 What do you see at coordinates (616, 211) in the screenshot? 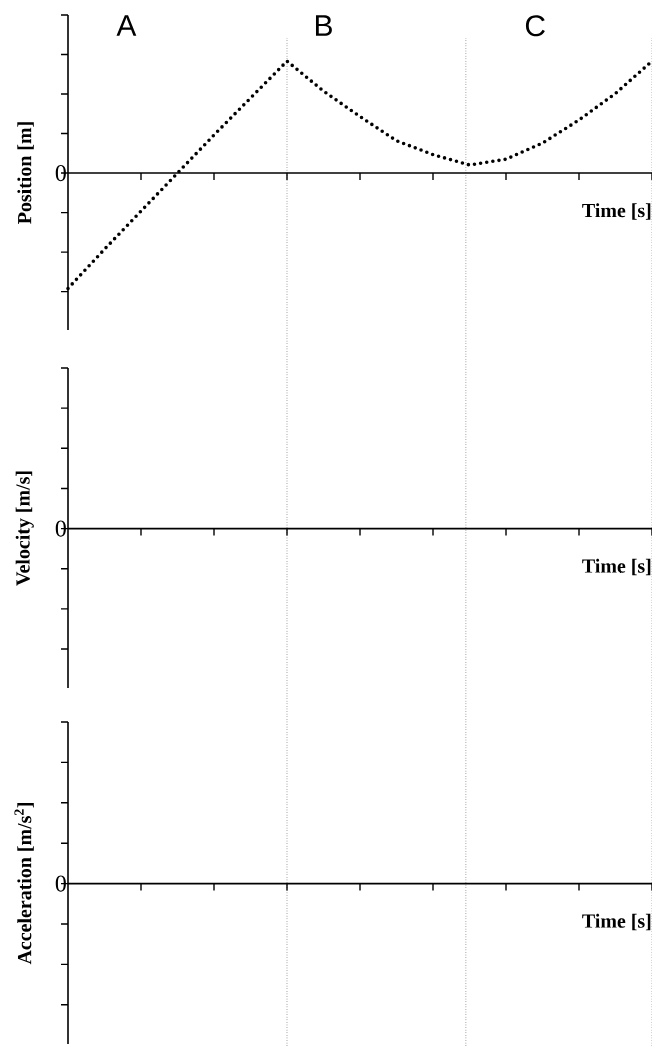
I see `x-axis-title: Time [s]` at bounding box center [616, 211].